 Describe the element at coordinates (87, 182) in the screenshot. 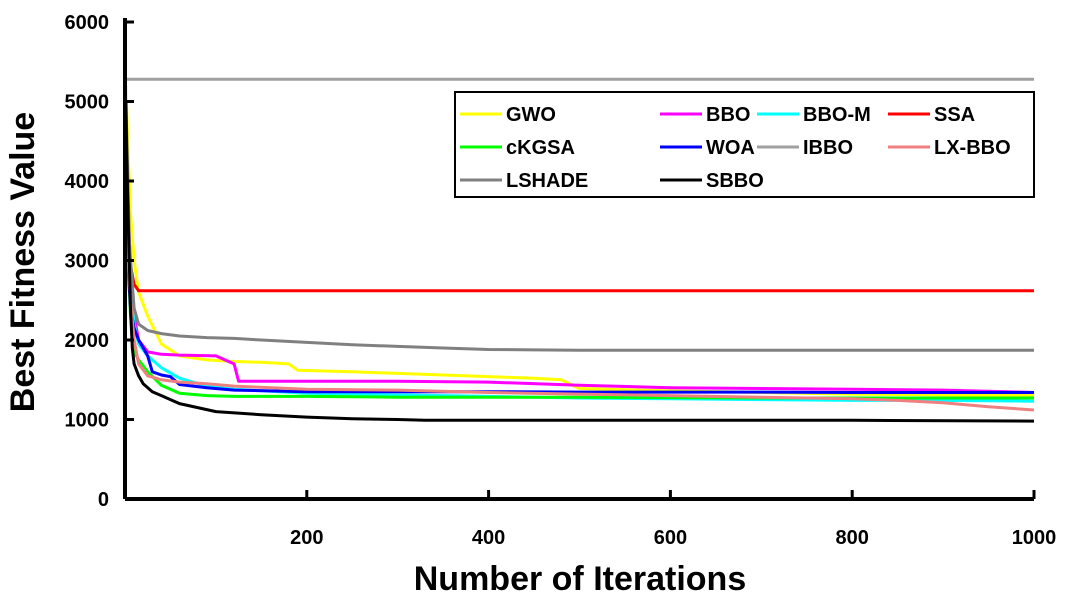

I see `y-tick-label: 4000` at that location.